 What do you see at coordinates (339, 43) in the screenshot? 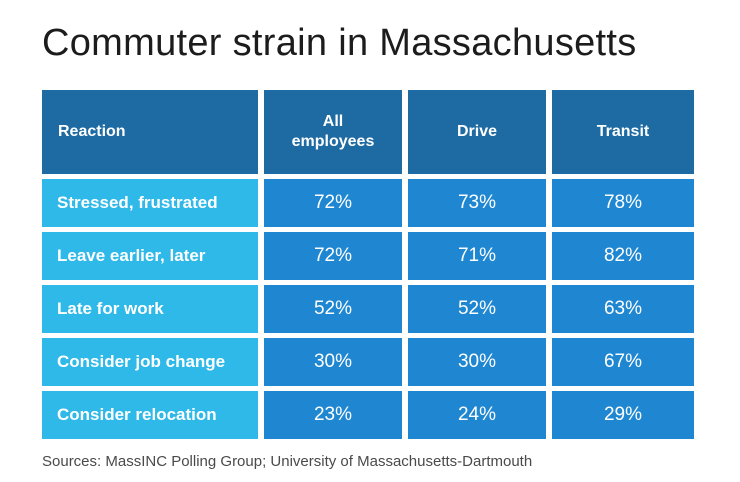
I see `page-title: Commuter strain in Massachusetts` at bounding box center [339, 43].